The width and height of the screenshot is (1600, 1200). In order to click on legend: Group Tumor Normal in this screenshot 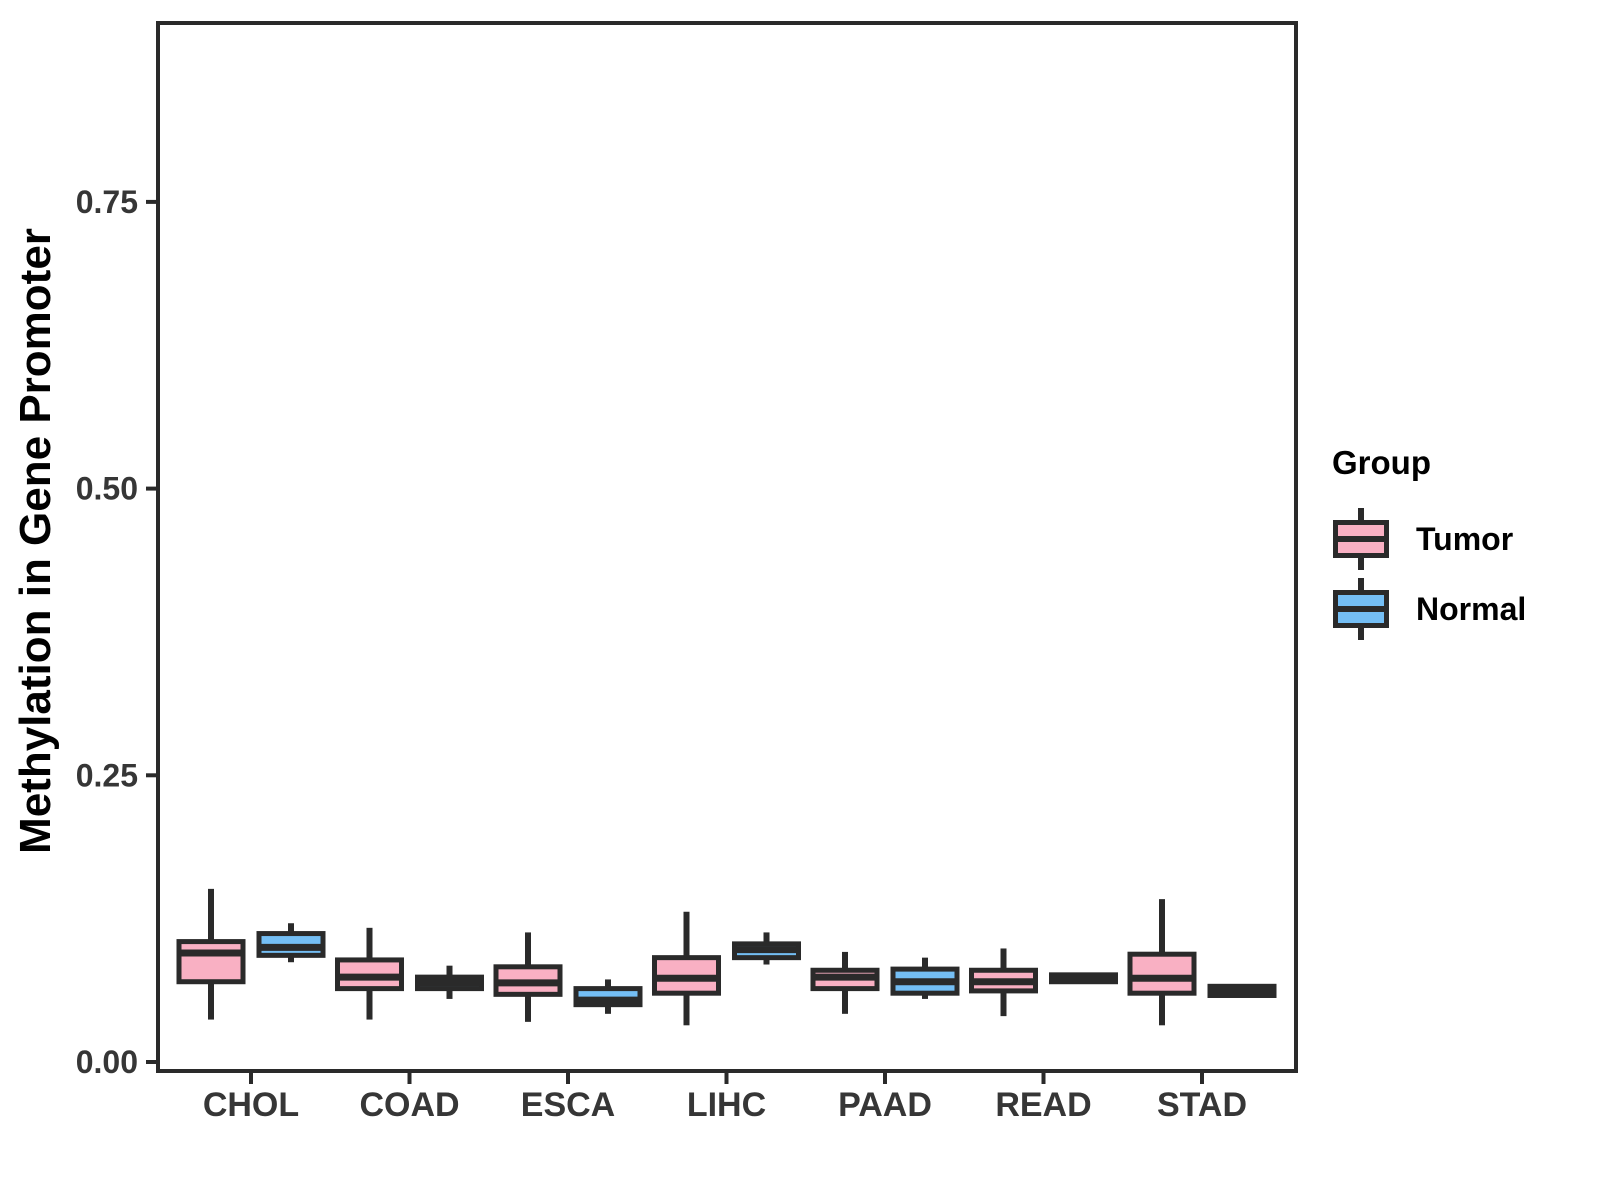, I will do `click(1429, 544)`.